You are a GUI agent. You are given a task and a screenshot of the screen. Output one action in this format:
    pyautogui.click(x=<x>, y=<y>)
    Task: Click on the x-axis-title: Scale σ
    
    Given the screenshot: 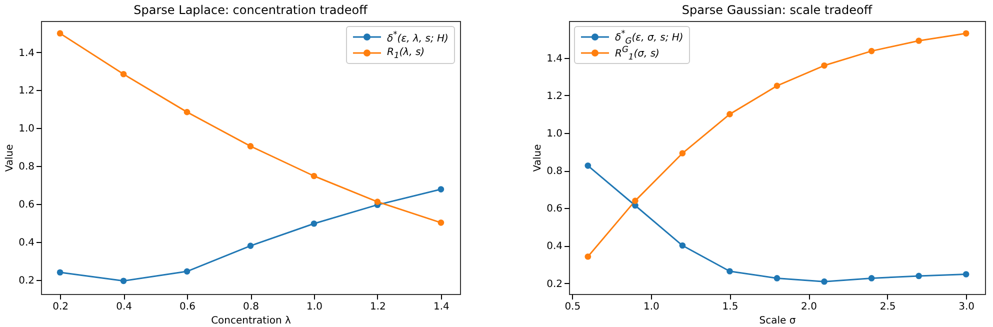 What is the action you would take?
    pyautogui.click(x=777, y=321)
    